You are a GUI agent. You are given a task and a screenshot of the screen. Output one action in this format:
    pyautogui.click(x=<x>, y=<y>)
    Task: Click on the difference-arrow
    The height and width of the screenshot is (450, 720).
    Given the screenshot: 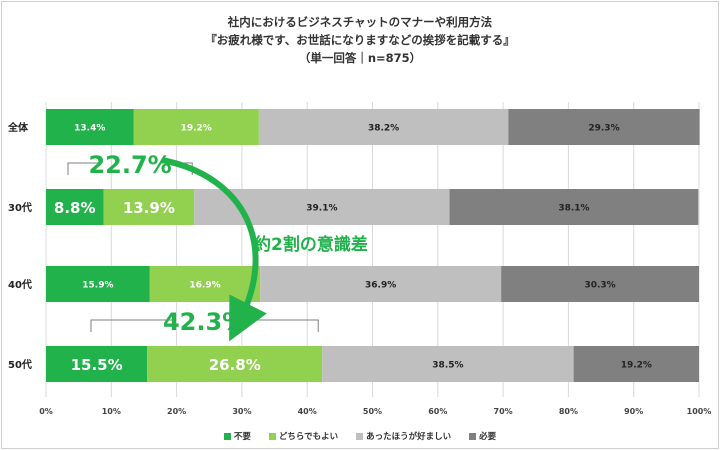 What is the action you would take?
    pyautogui.click(x=214, y=249)
    